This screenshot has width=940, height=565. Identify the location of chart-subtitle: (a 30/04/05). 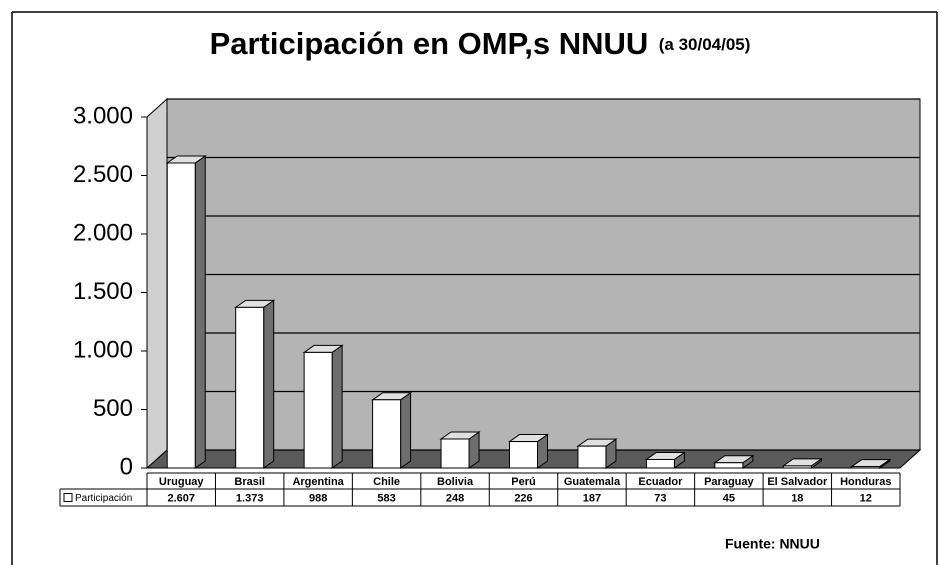
(705, 44).